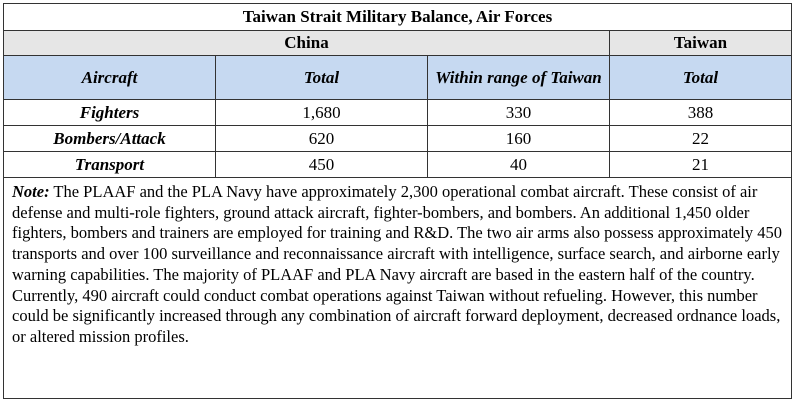 This screenshot has width=800, height=409. What do you see at coordinates (109, 138) in the screenshot?
I see `row-label: Bombers/Attack` at bounding box center [109, 138].